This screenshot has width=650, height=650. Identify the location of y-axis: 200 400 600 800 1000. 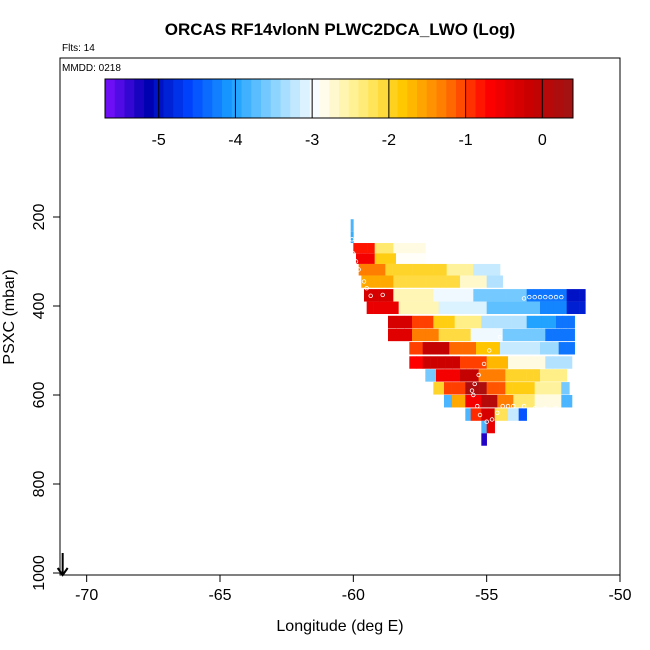
(46, 397).